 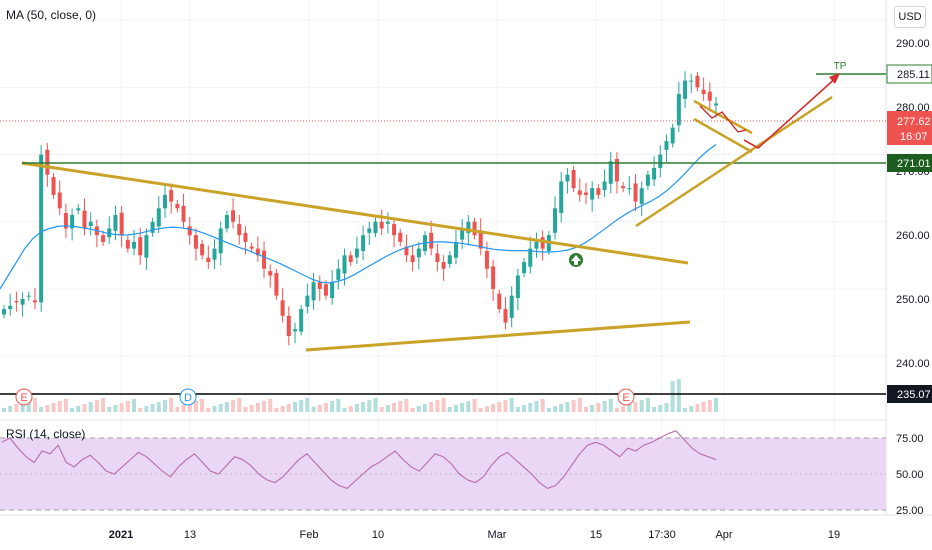 What do you see at coordinates (51, 15) in the screenshot?
I see `ma-legend: MA (50, close, 0)` at bounding box center [51, 15].